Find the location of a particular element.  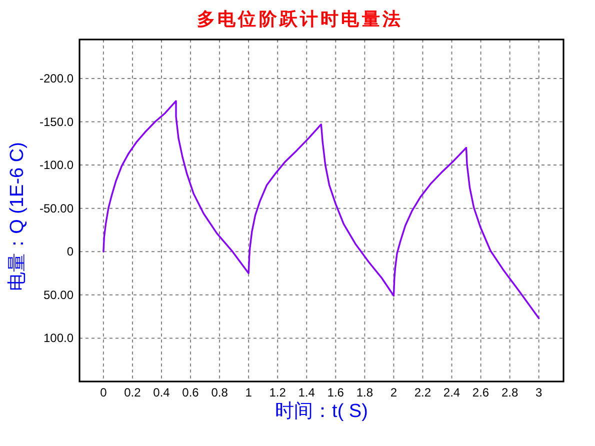

y-tick-label: -50.00 is located at coordinates (56, 208).